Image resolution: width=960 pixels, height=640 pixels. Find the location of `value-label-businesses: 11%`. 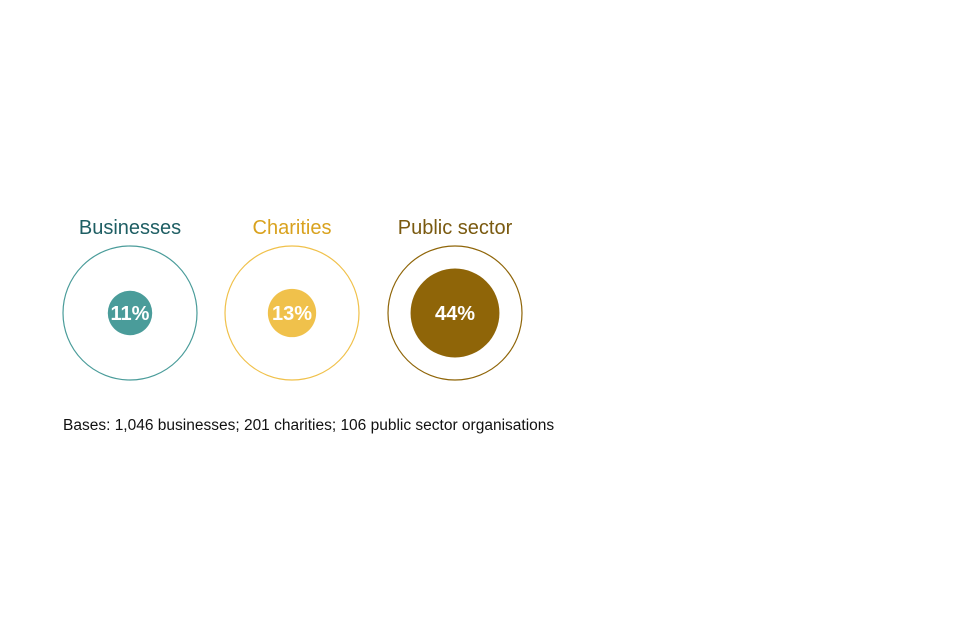

value-label-businesses: 11% is located at coordinates (130, 314).